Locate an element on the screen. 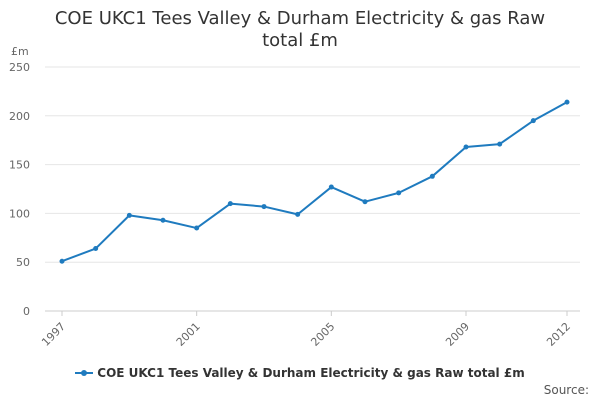 The height and width of the screenshot is (400, 600). y-tick-label: 50 is located at coordinates (23, 262).